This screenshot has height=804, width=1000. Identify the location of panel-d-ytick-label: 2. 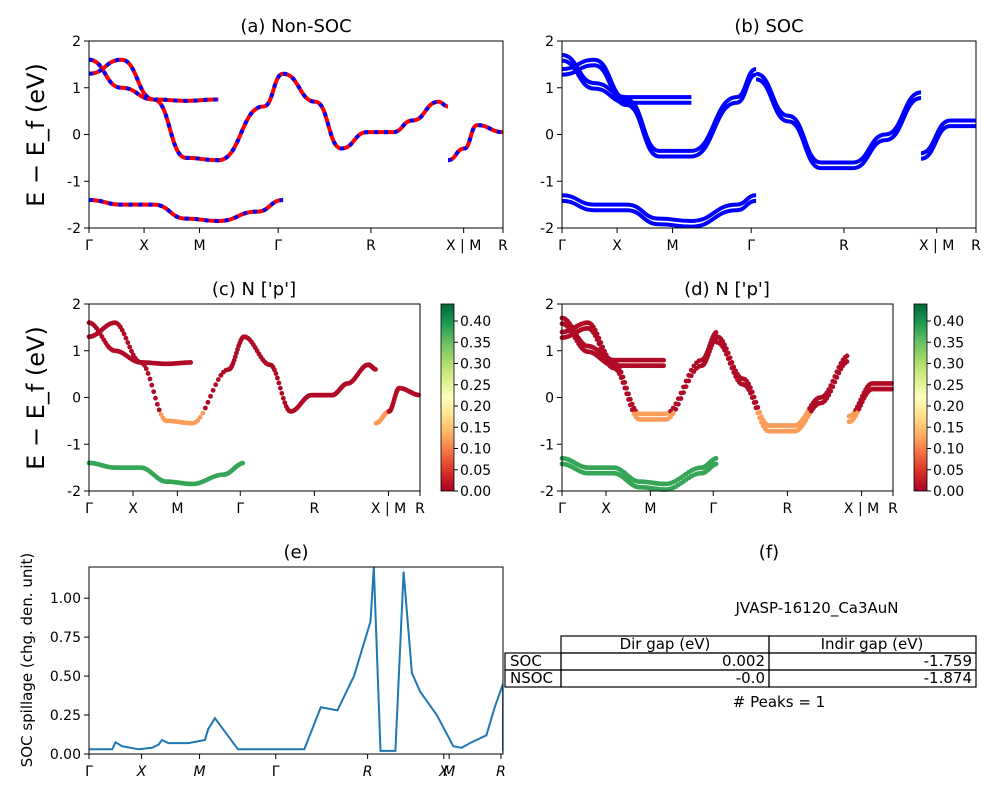
(549, 305).